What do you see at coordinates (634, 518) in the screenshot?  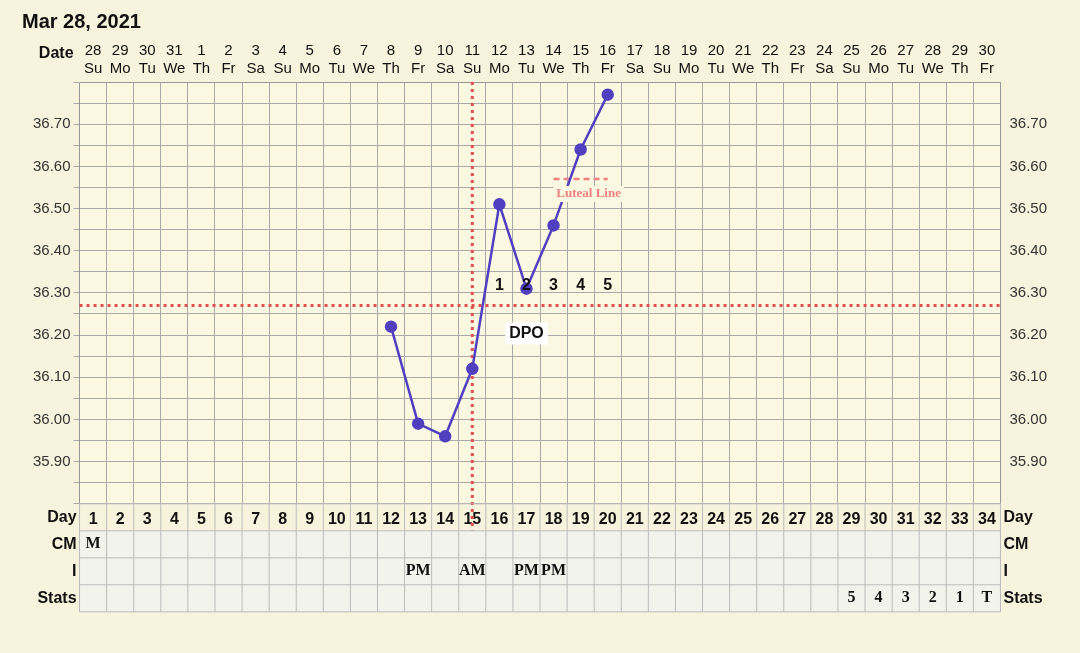 I see `x2-tick-label: 21` at bounding box center [634, 518].